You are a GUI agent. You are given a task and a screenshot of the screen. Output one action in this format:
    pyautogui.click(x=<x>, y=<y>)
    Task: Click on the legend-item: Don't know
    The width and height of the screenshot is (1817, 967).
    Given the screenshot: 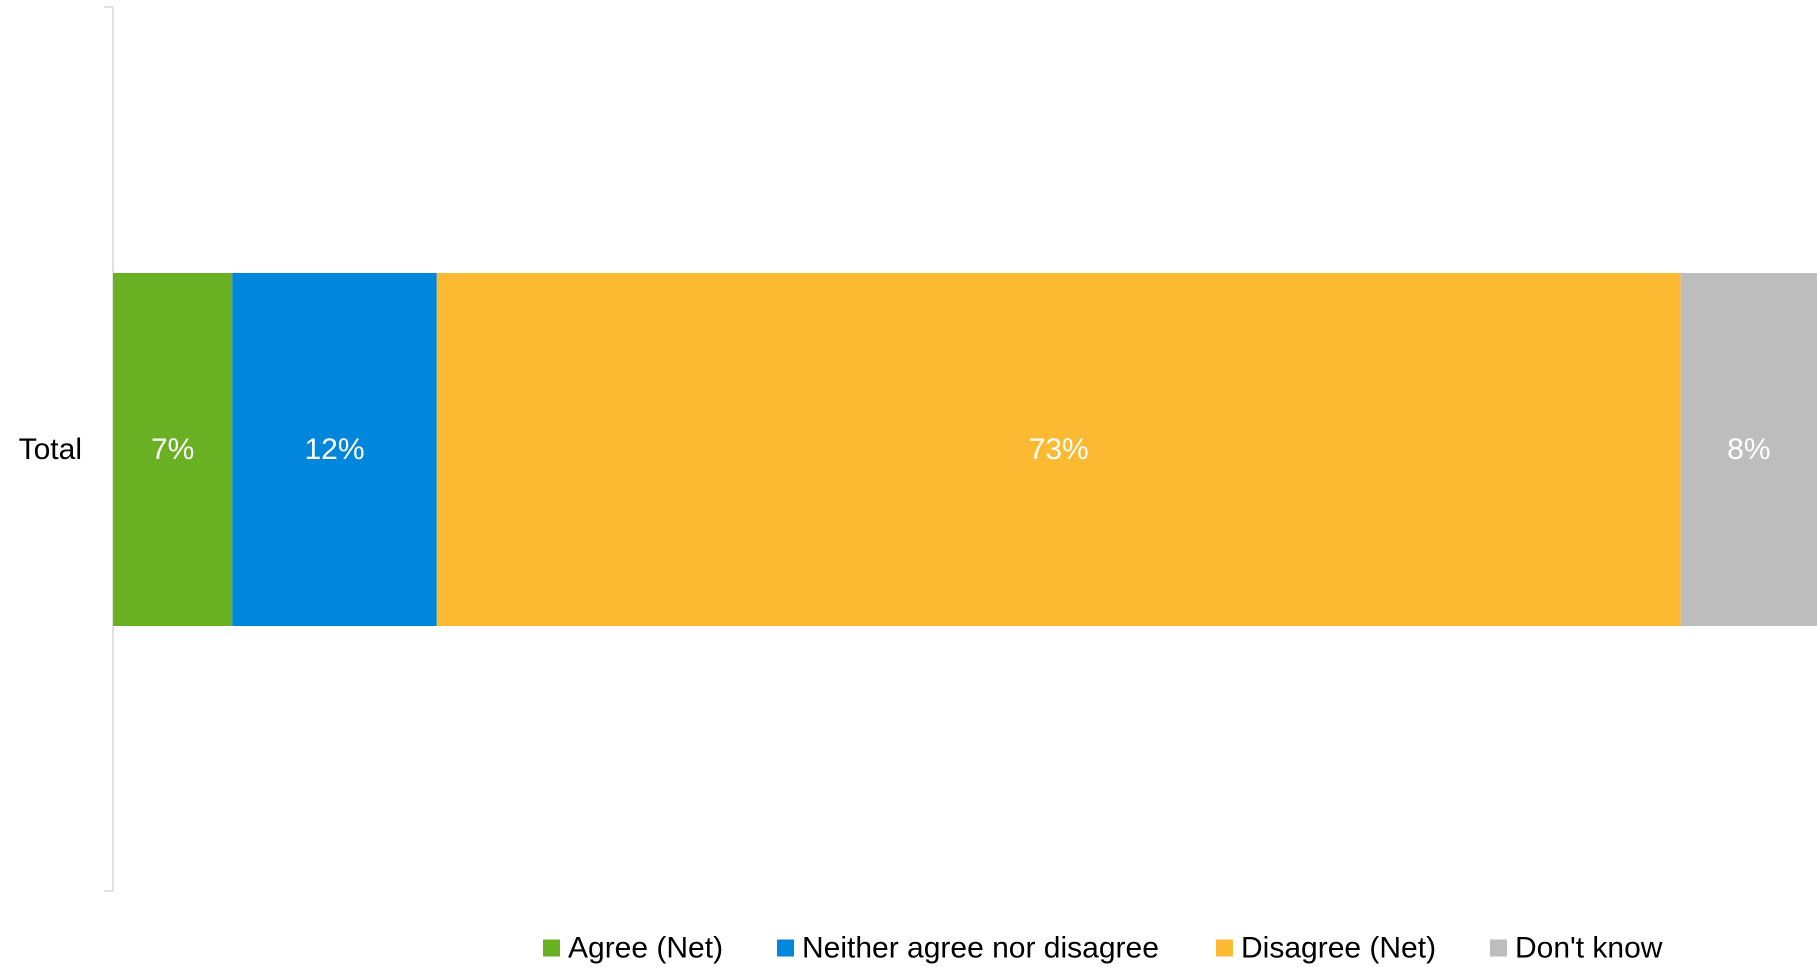 What is the action you would take?
    pyautogui.click(x=1576, y=948)
    